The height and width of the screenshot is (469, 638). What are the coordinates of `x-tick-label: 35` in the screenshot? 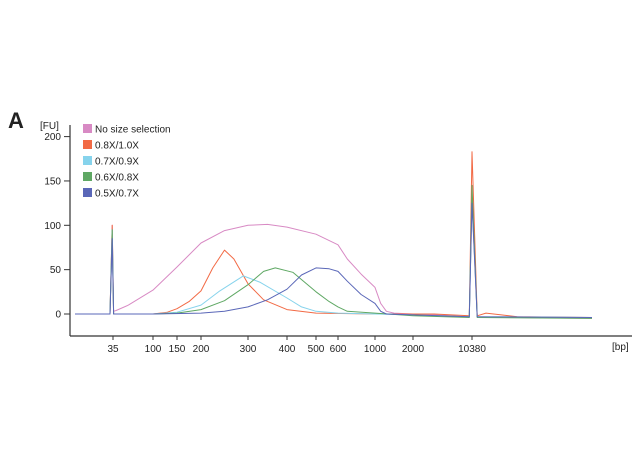 It's located at (113, 349).